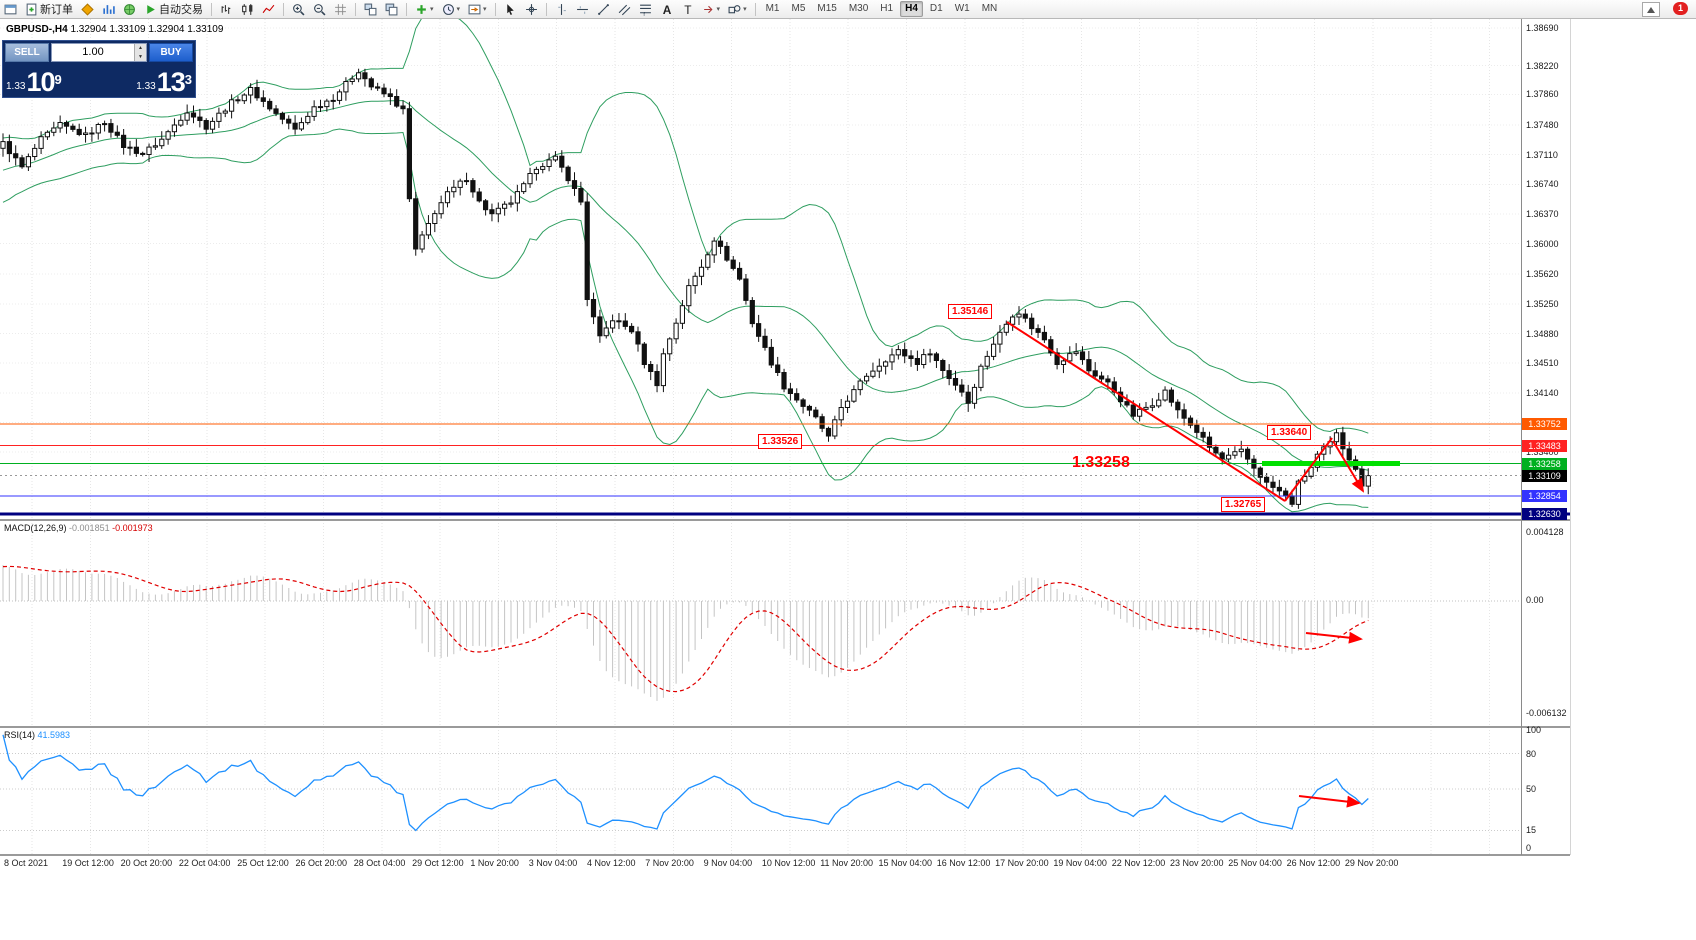  Describe the element at coordinates (887, 8) in the screenshot. I see `timeframe-h1-button: H1` at that location.